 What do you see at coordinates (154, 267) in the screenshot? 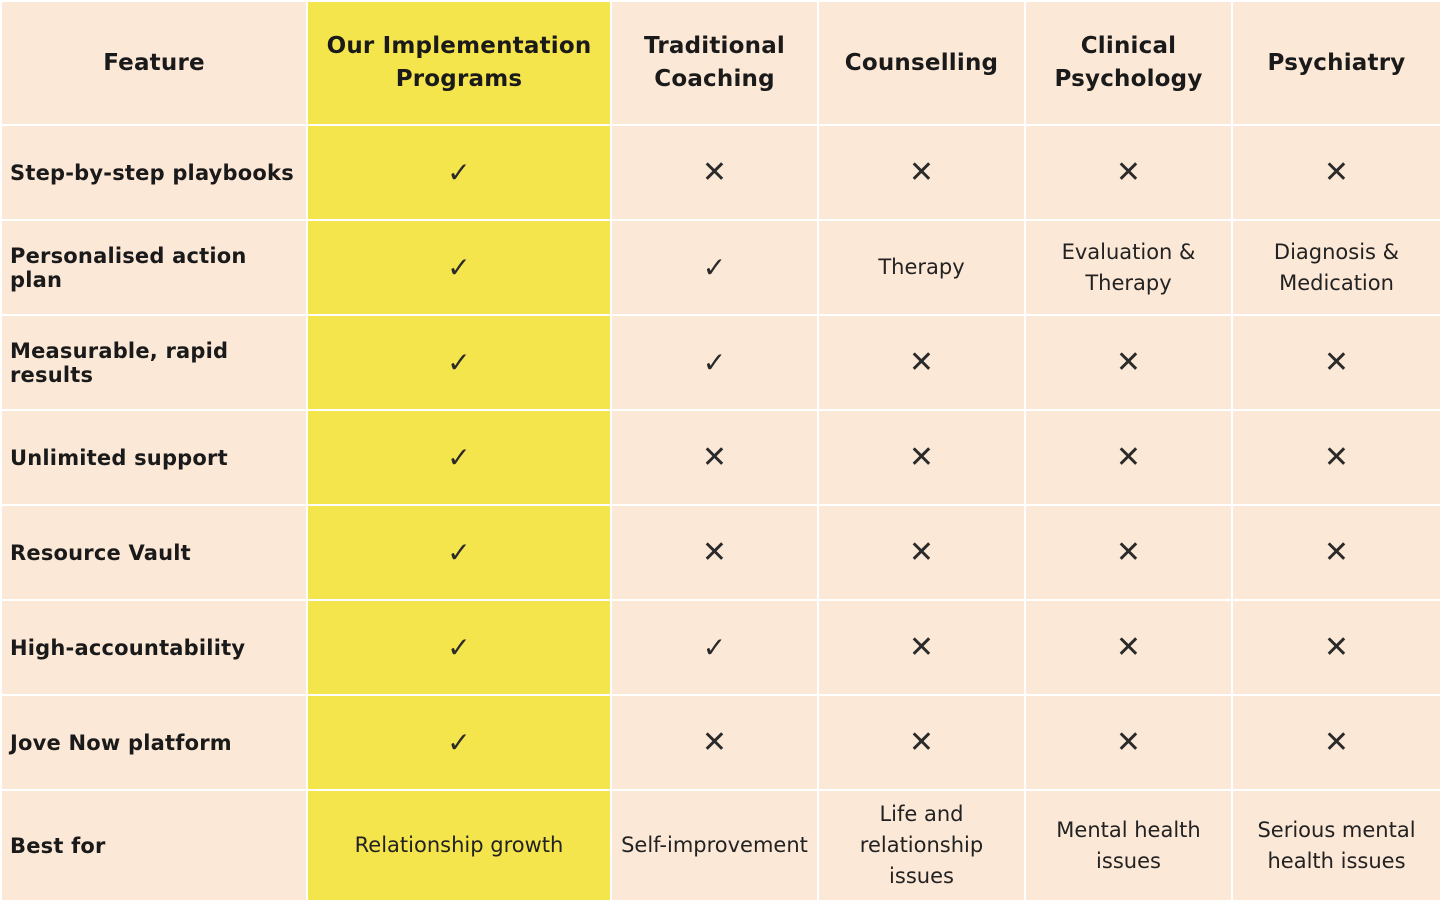
I see `feature-label: Personalised action plan` at bounding box center [154, 267].